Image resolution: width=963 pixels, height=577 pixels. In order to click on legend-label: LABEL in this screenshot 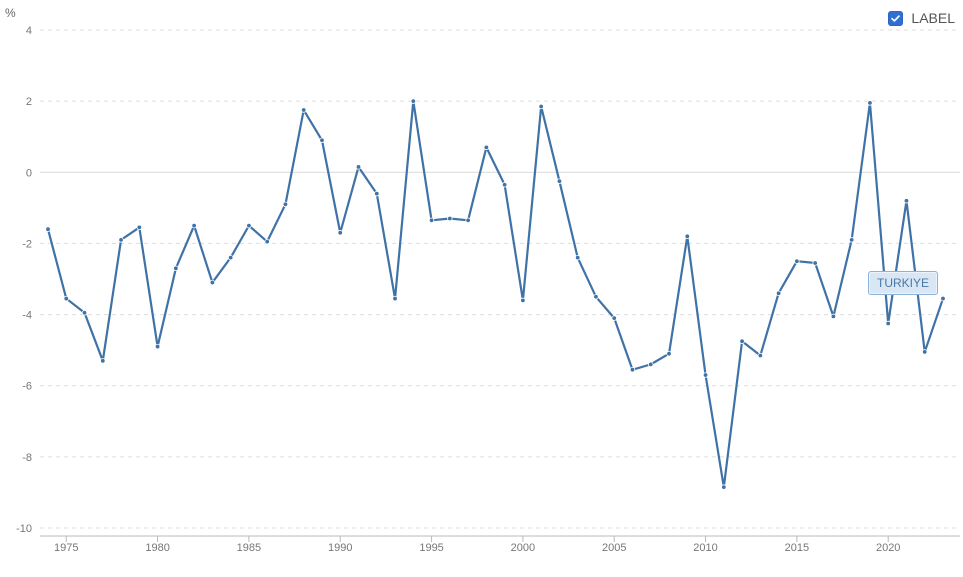, I will do `click(933, 18)`.